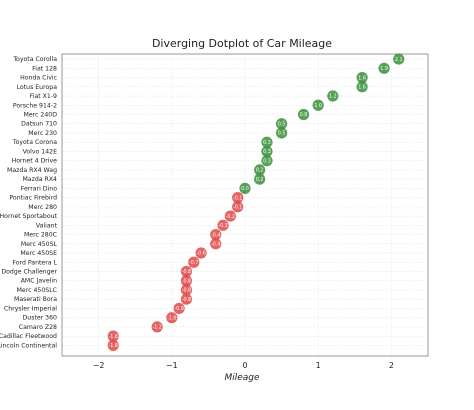  What do you see at coordinates (40, 318) in the screenshot?
I see `category-label: Duster 360` at bounding box center [40, 318].